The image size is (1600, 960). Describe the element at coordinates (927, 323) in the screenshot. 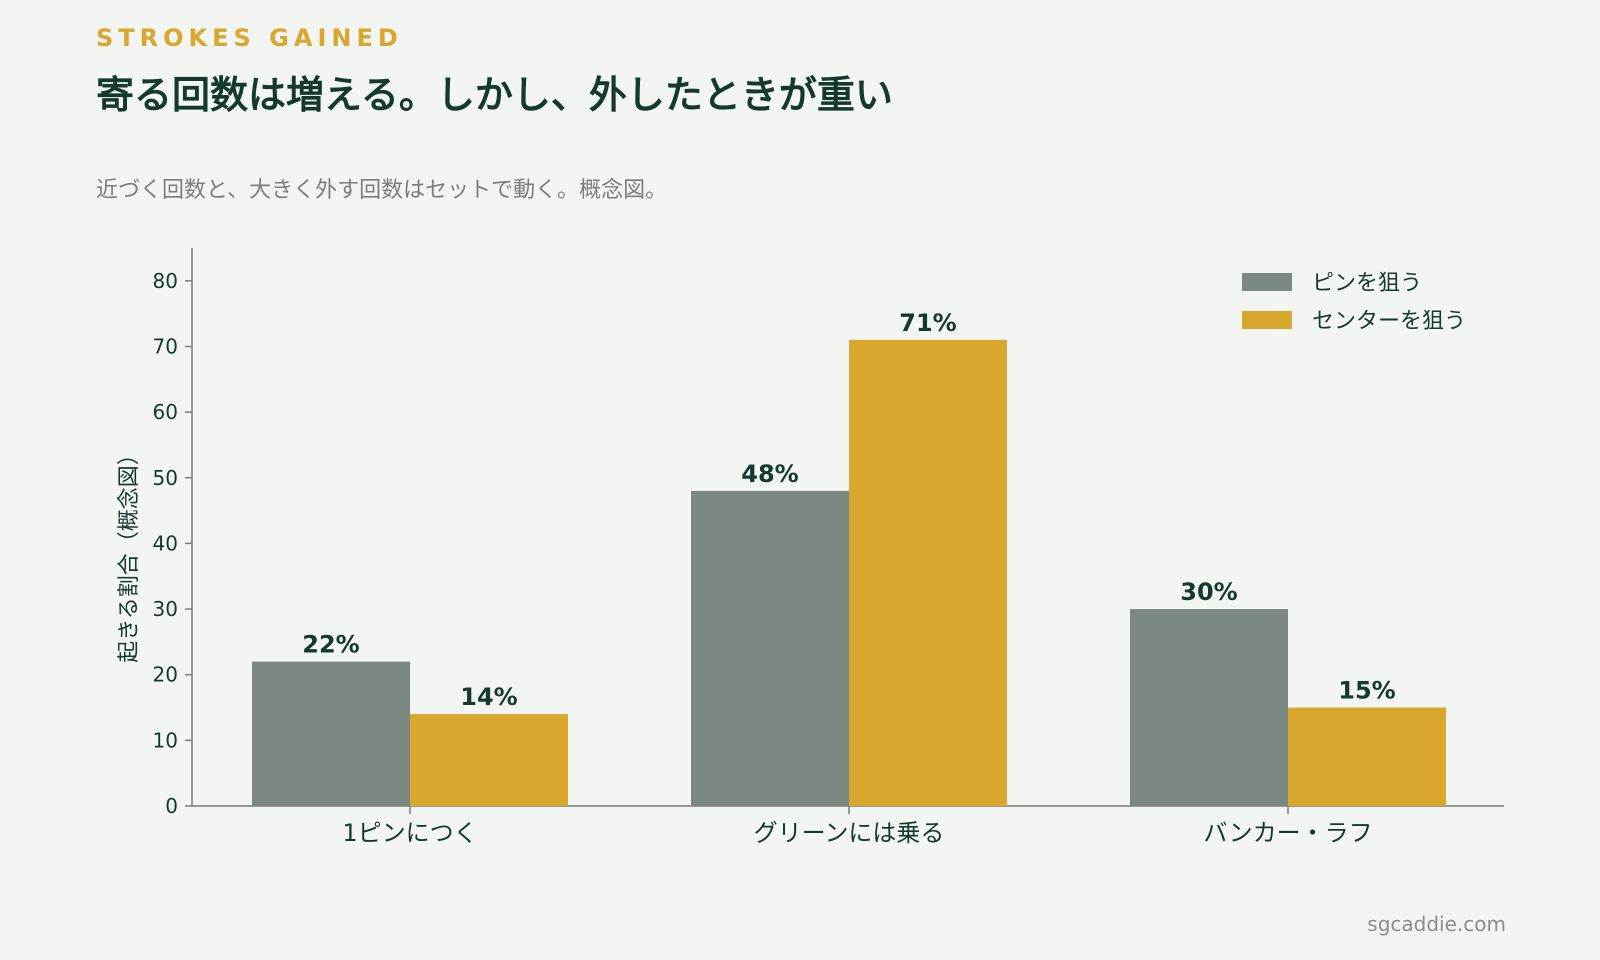

I see `data-label: 71%` at that location.